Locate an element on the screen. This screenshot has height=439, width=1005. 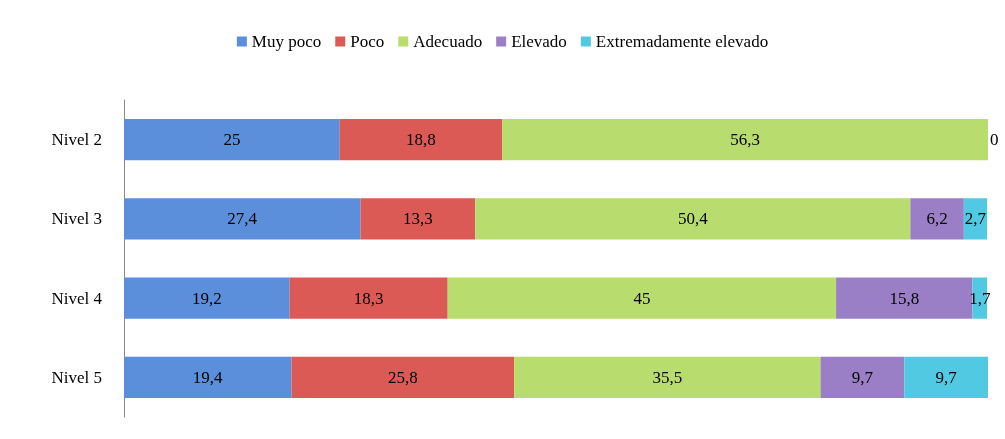
data-label: 27,4 is located at coordinates (242, 219).